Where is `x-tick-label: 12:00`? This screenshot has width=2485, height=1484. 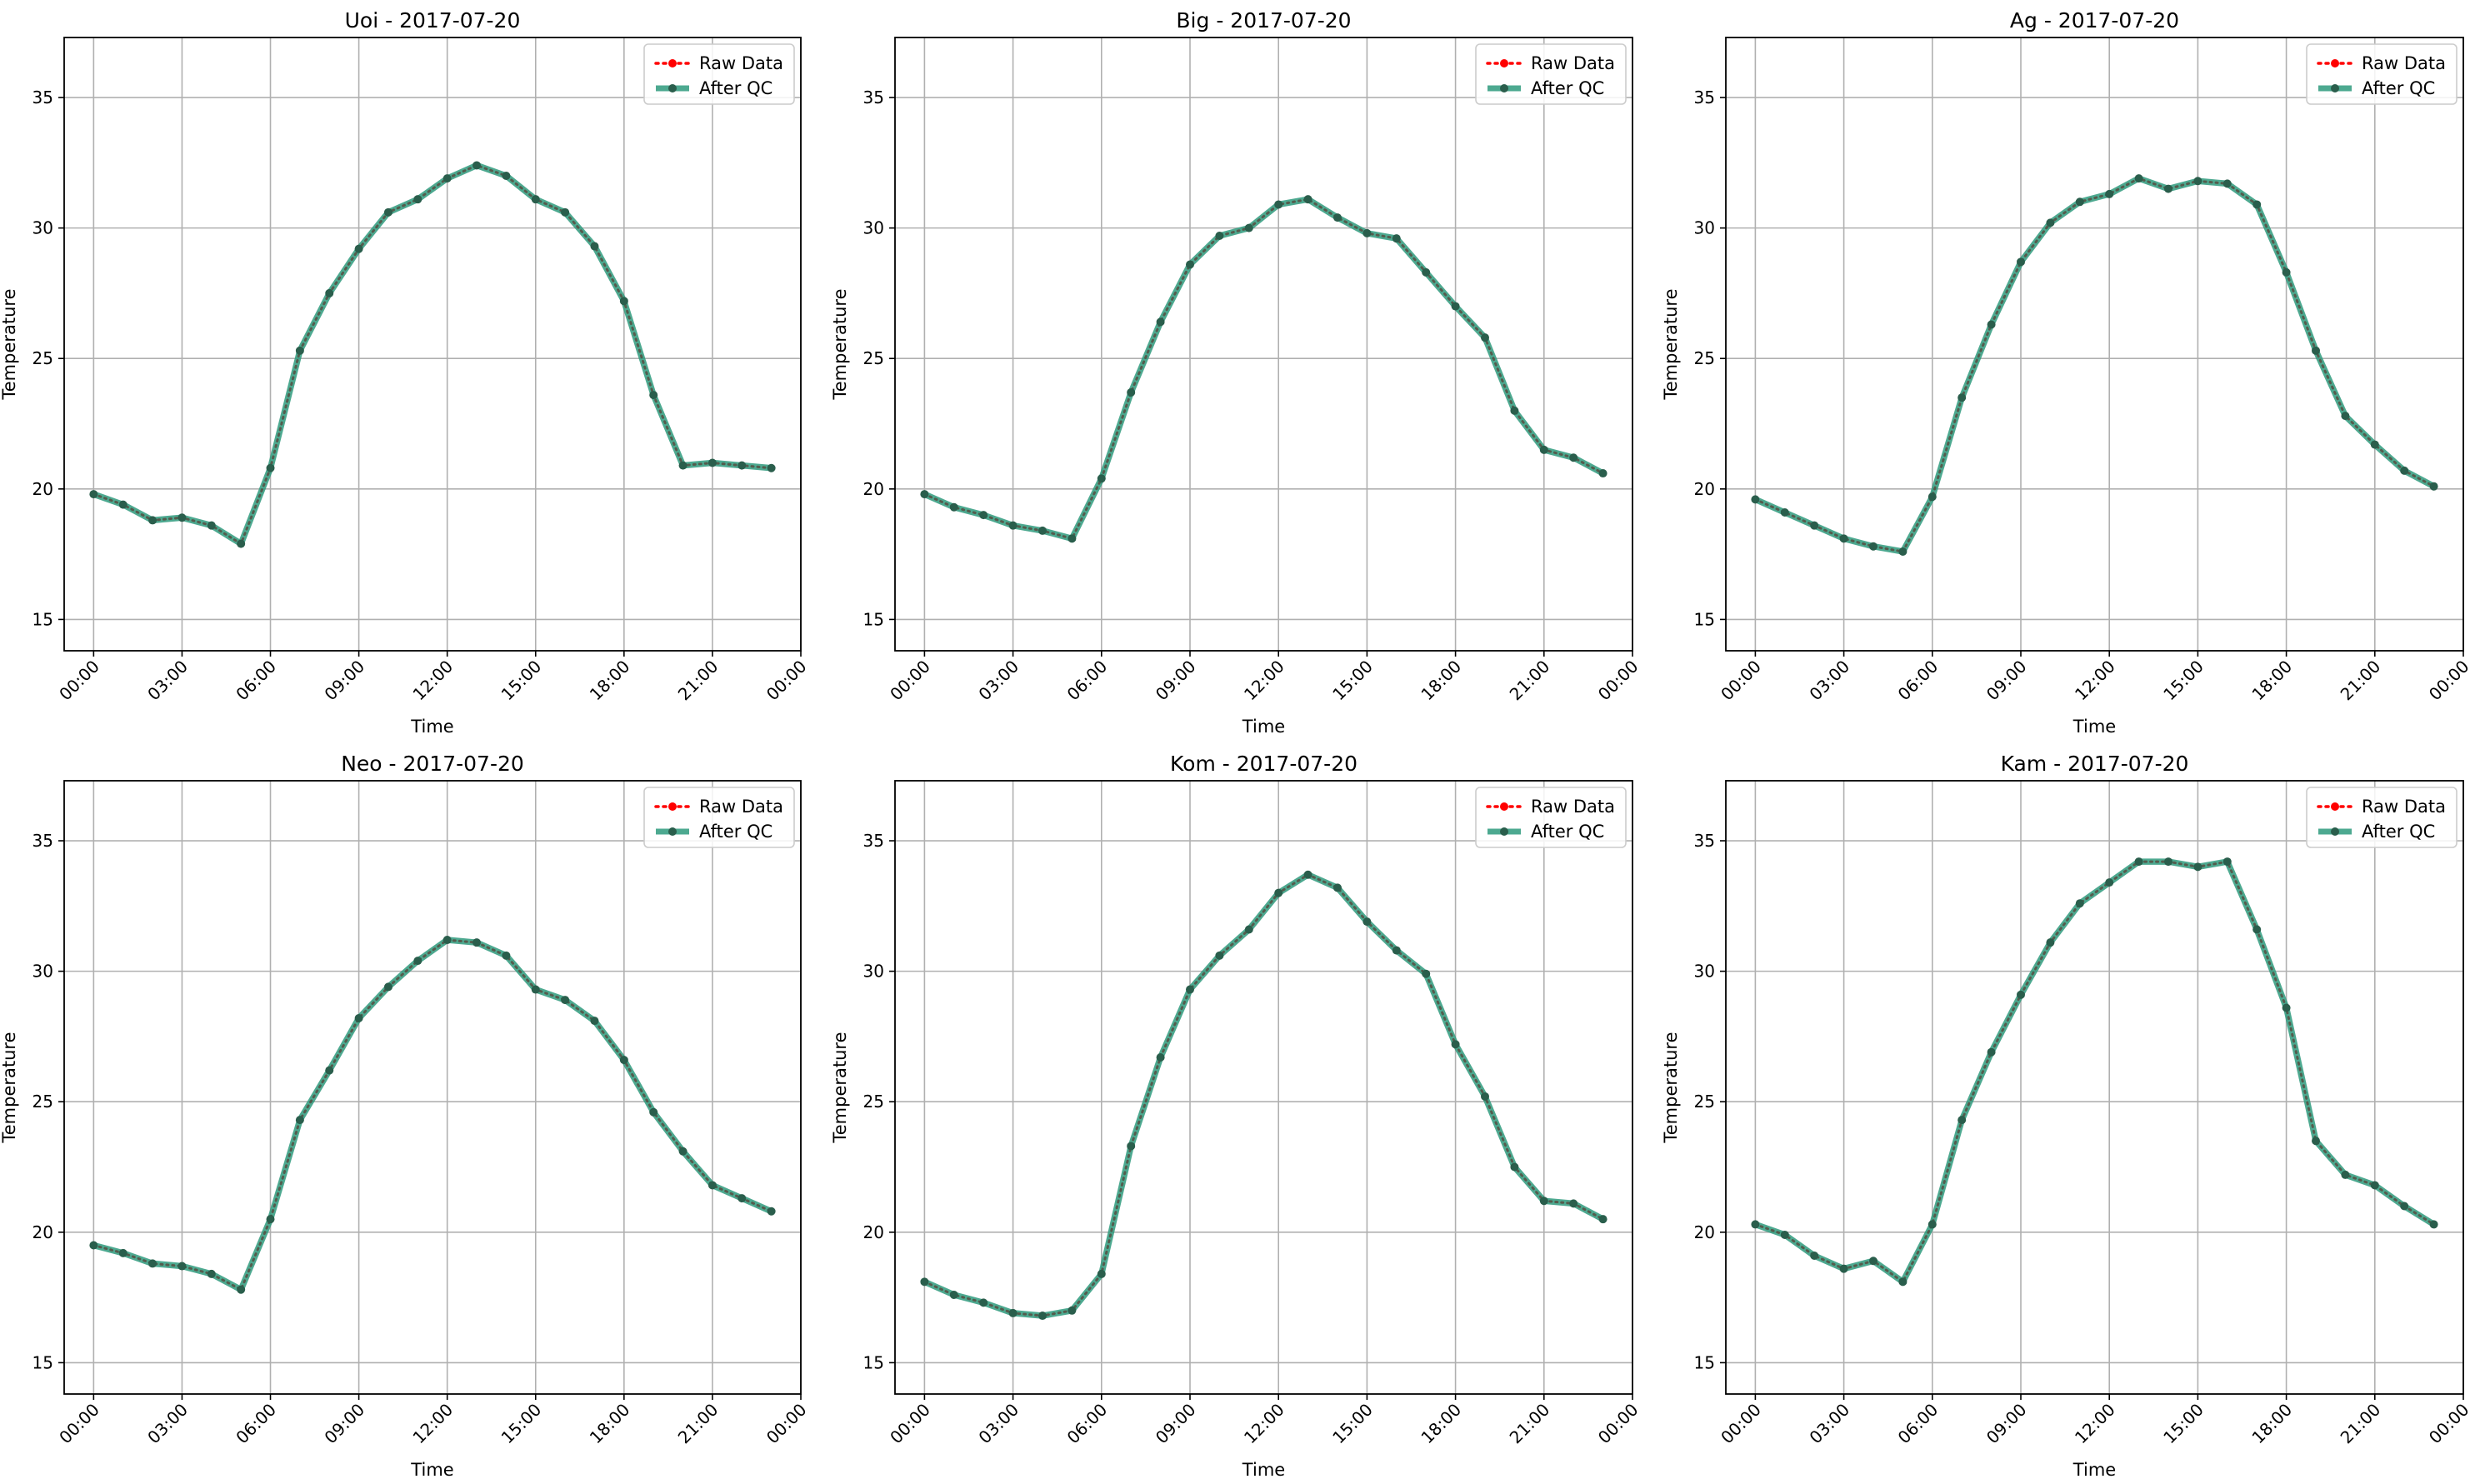 x-tick-label: 12:00 is located at coordinates (2095, 1424).